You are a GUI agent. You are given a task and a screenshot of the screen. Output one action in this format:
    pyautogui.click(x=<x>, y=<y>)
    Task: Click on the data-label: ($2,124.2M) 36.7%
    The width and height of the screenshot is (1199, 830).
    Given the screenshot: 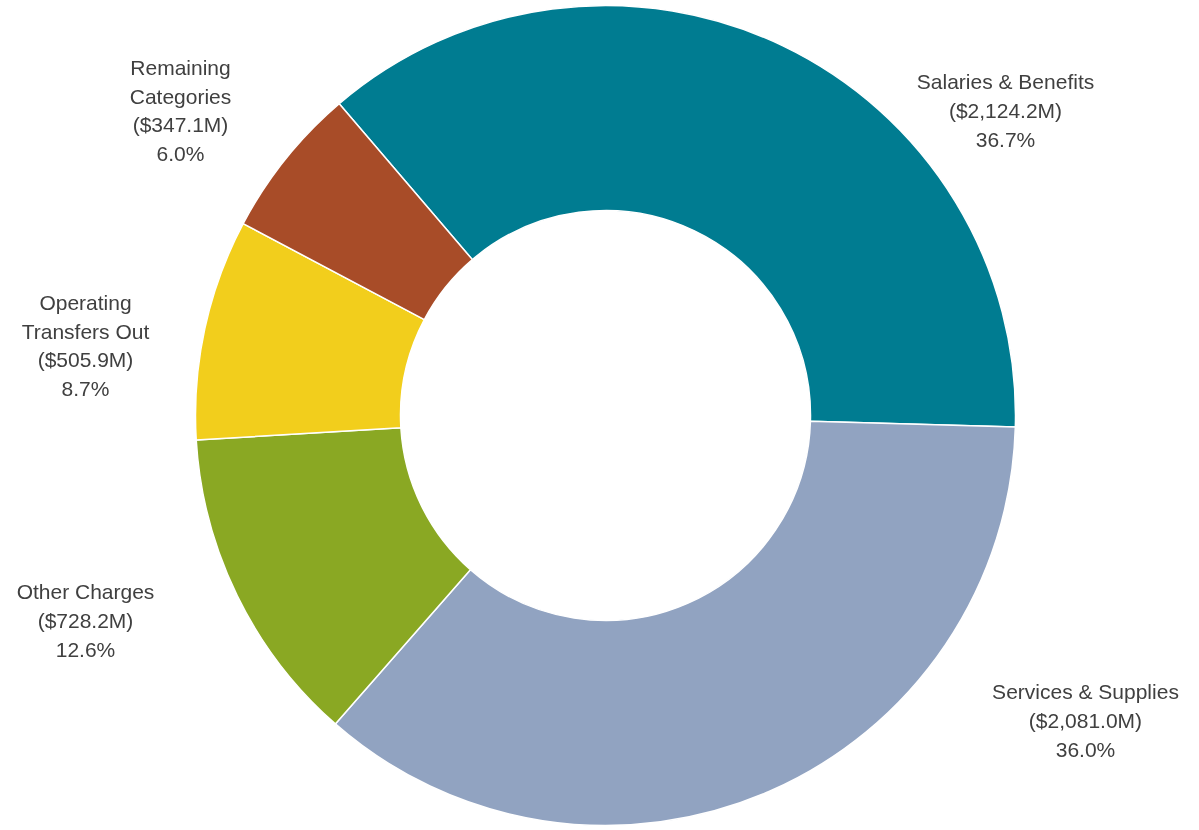 What is the action you would take?
    pyautogui.click(x=1005, y=125)
    